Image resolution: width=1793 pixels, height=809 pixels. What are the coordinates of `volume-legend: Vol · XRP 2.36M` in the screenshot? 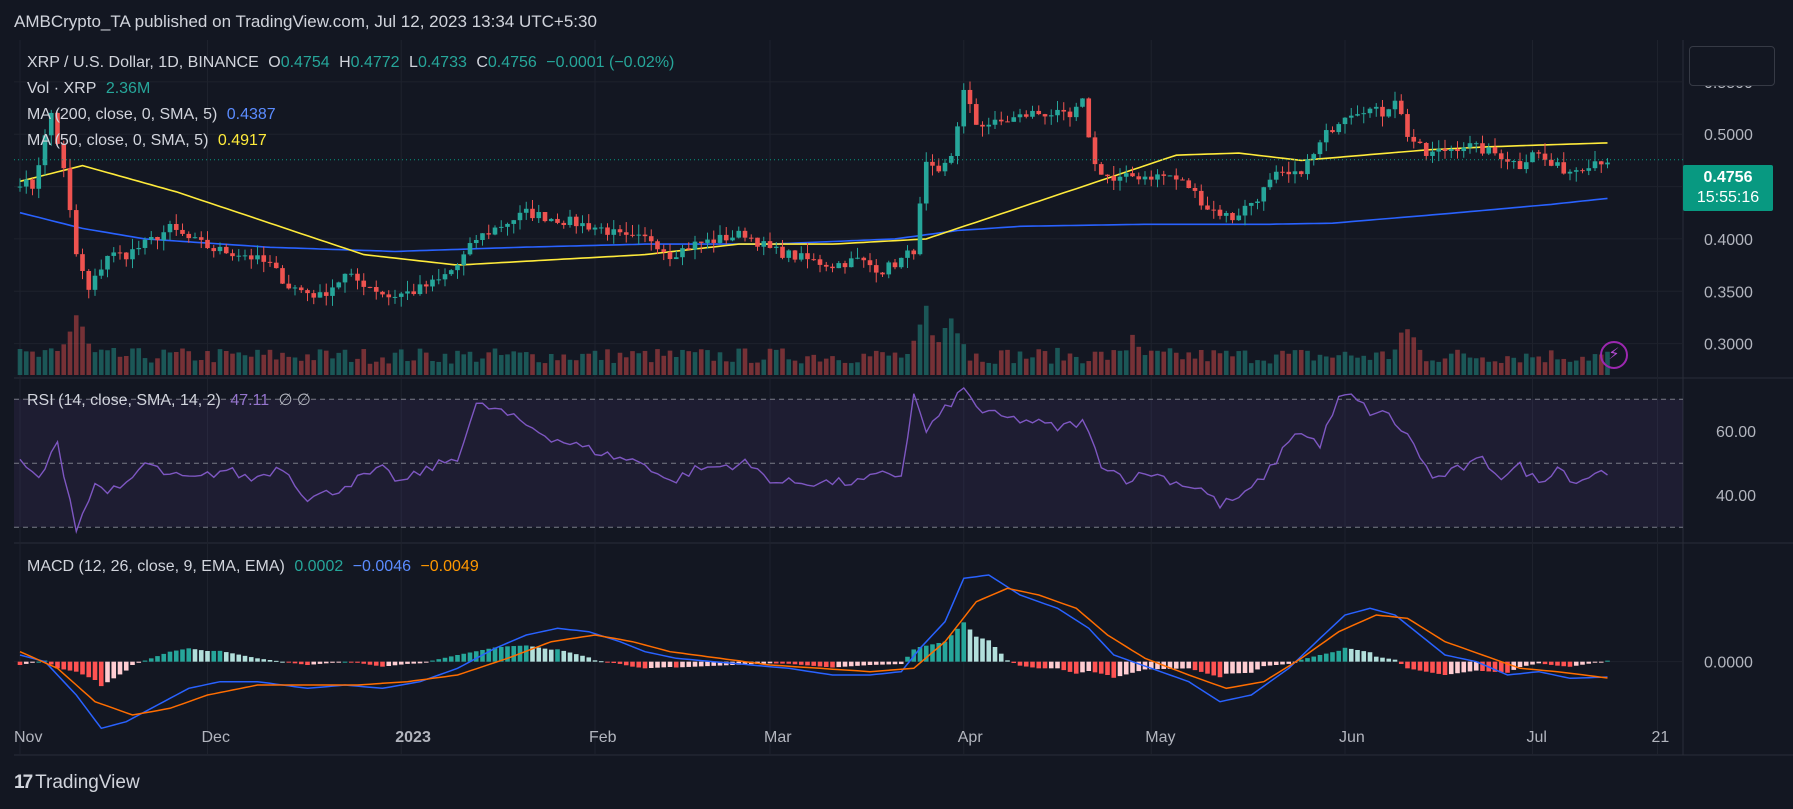 It's located at (91, 89).